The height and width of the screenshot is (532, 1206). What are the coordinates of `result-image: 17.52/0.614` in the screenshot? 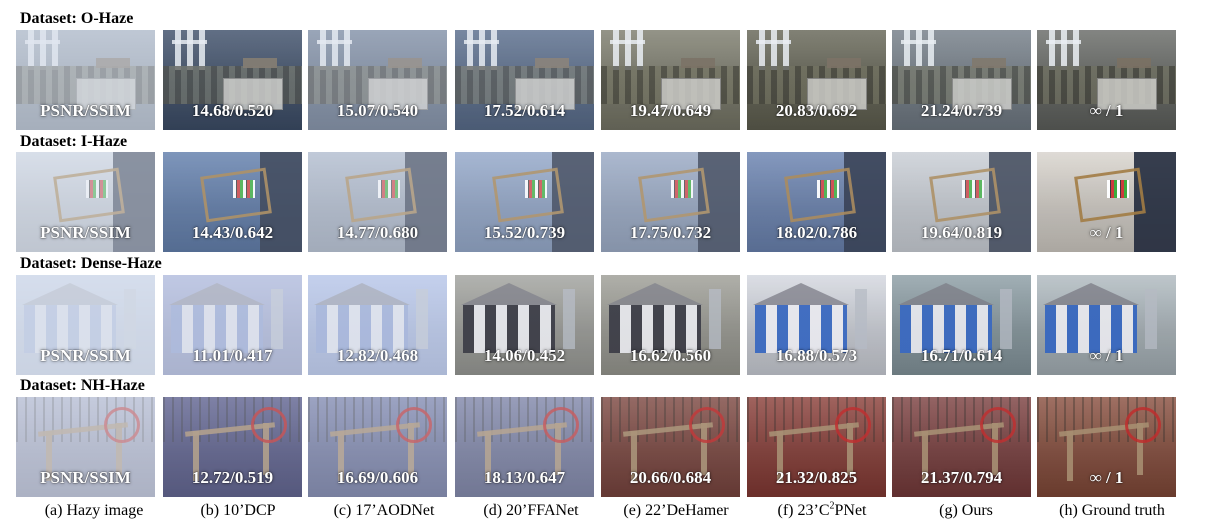 It's located at (524, 80).